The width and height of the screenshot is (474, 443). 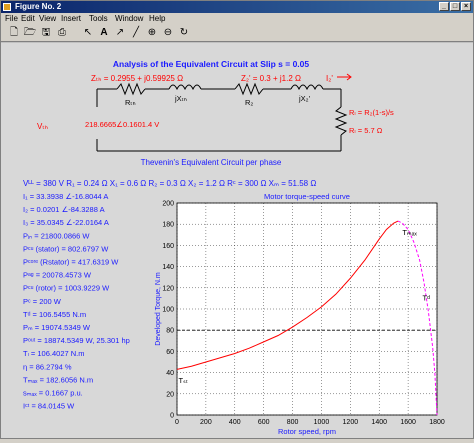 What do you see at coordinates (307, 196) in the screenshot?
I see `chart-title: Motor torque-speed curve` at bounding box center [307, 196].